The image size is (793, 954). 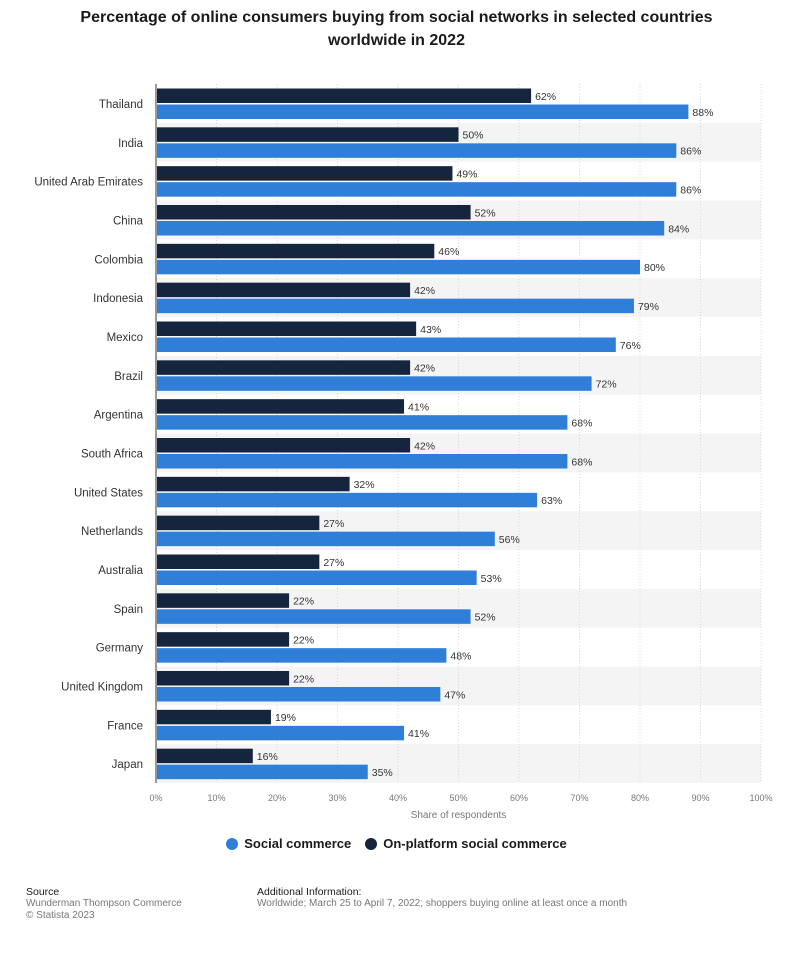 I want to click on source-name: Wunderman Thompson Commerce, so click(x=104, y=903).